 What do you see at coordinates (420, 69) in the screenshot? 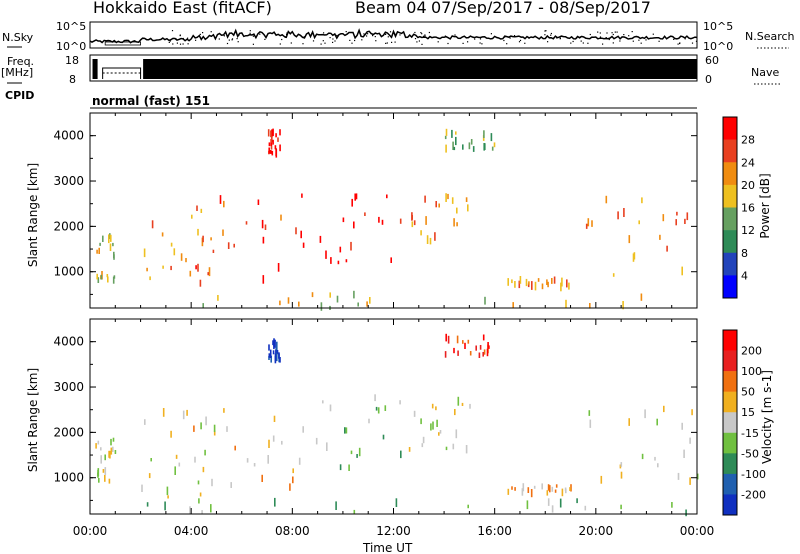
I see `freq-fill` at bounding box center [420, 69].